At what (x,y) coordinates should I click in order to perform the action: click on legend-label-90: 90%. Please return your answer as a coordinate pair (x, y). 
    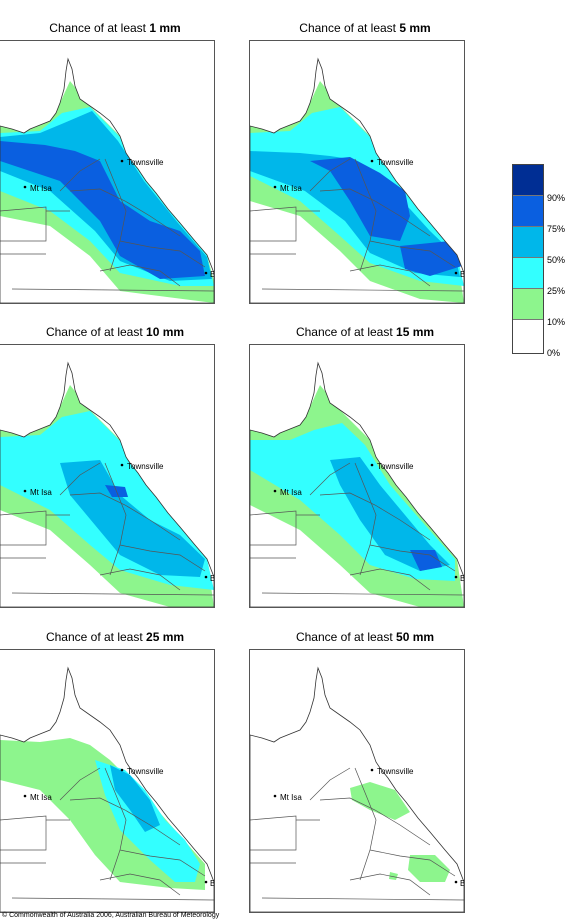
    Looking at the image, I should click on (556, 198).